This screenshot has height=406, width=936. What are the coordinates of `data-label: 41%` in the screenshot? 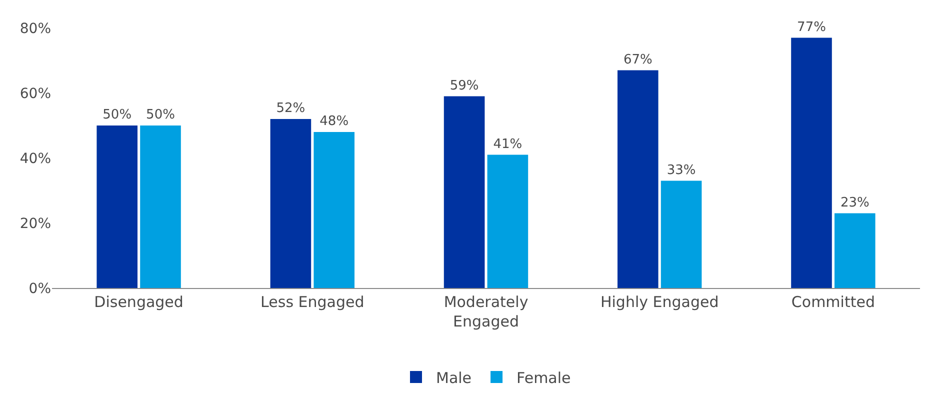 It's located at (507, 144).